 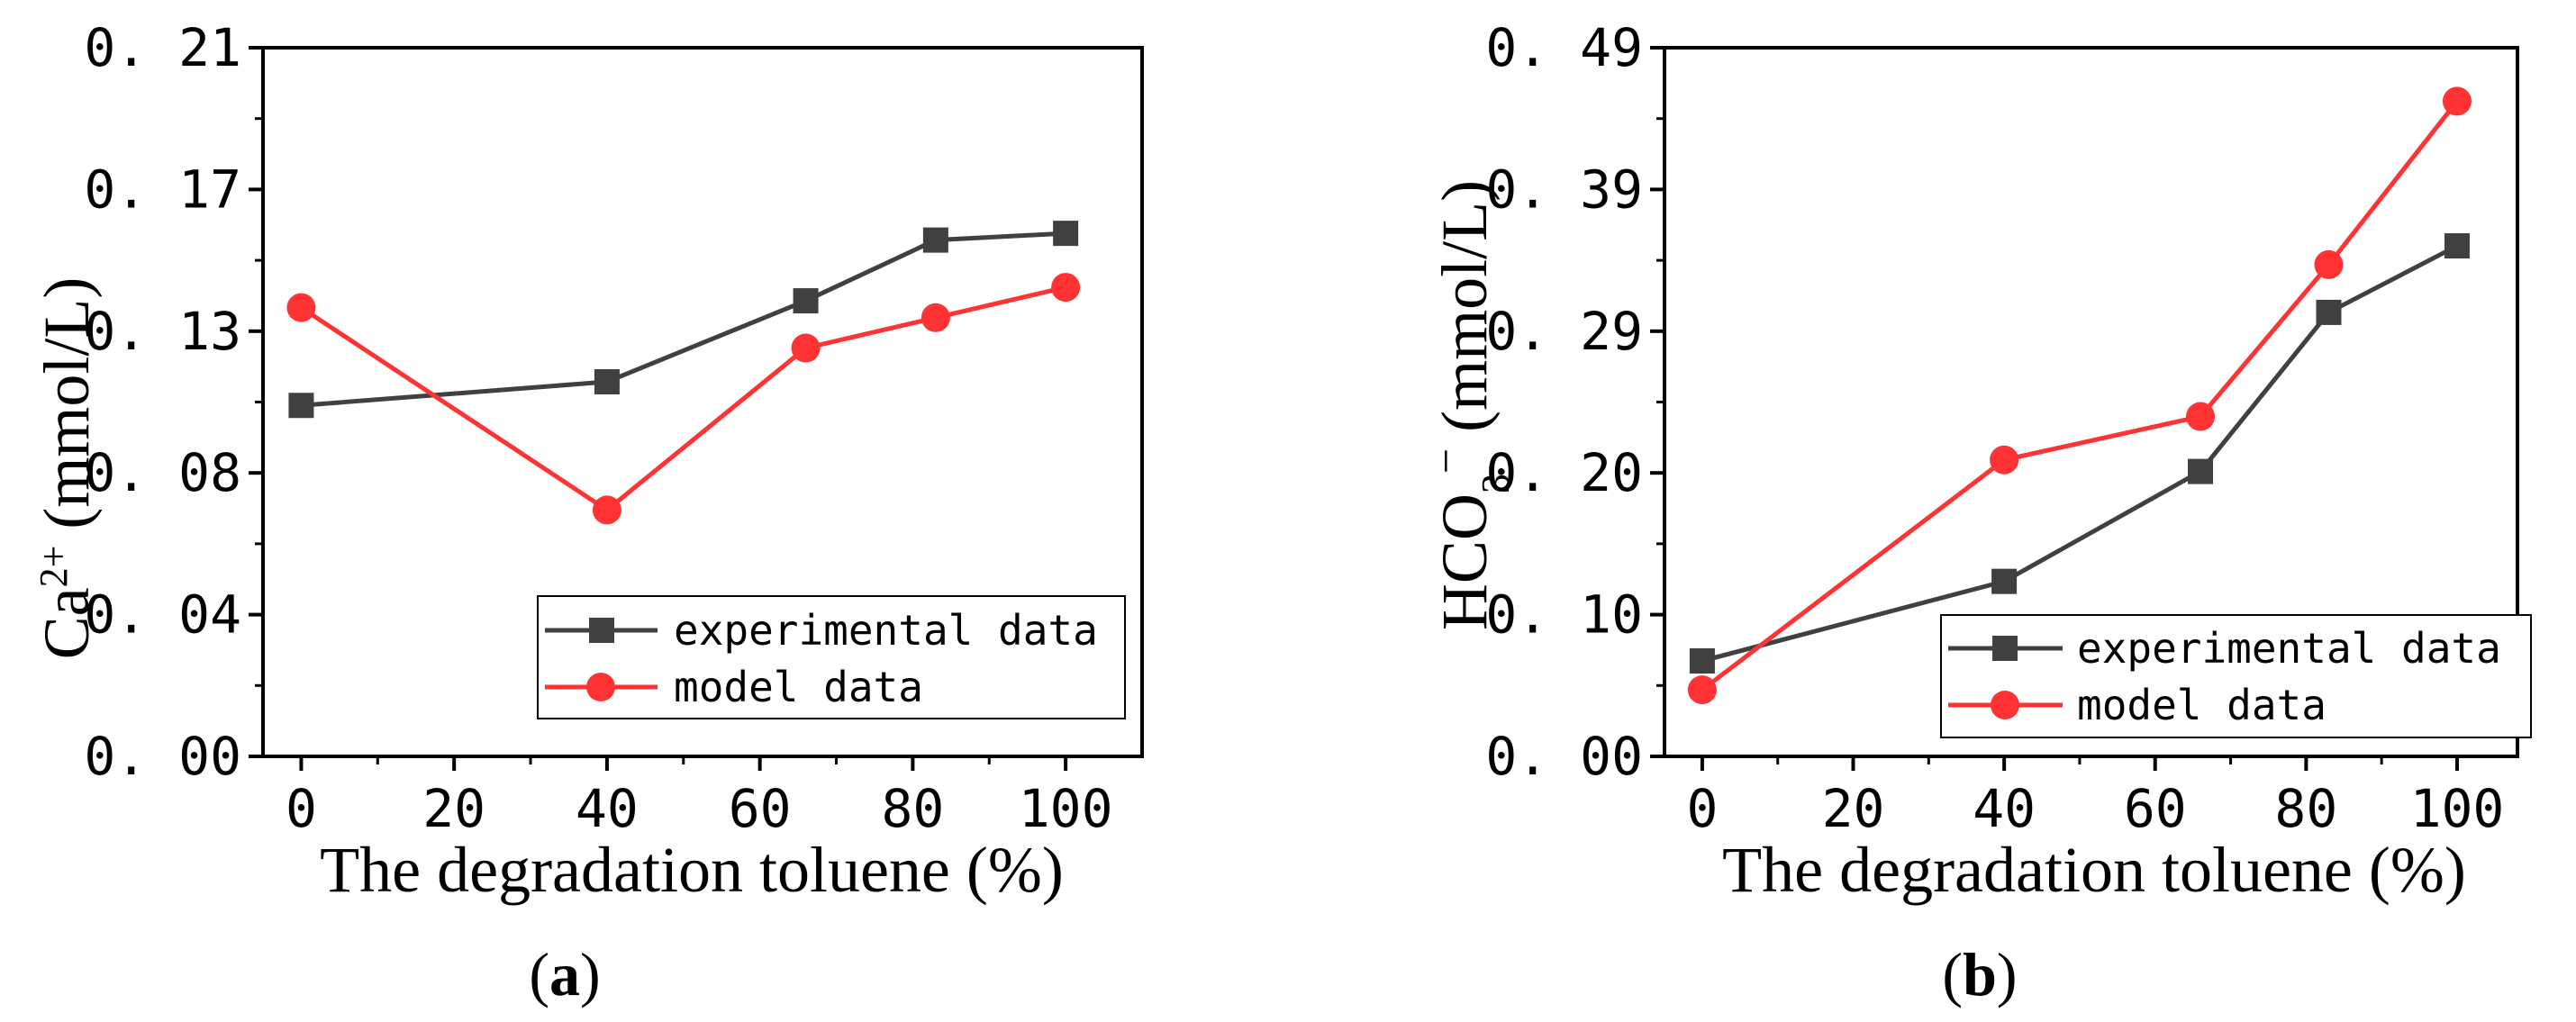 I want to click on y-tick-label: 0. 39, so click(x=1564, y=189).